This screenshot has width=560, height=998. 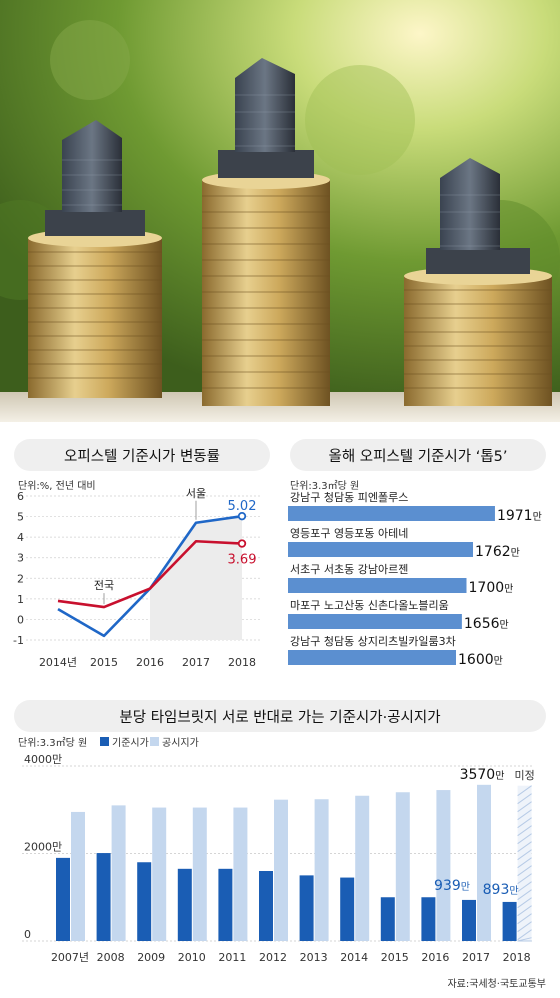 What do you see at coordinates (111, 957) in the screenshot?
I see `x-tick-label: 2008` at bounding box center [111, 957].